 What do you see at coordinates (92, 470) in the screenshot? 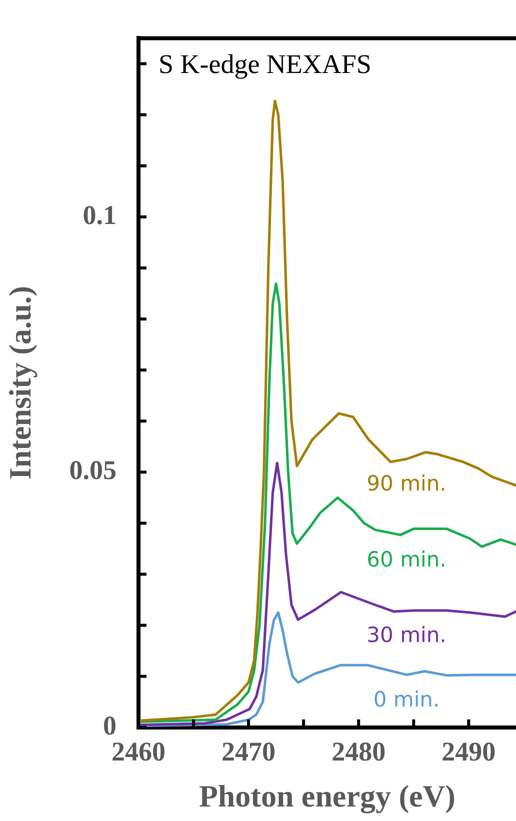
I see `y-tick-label: 0.05` at bounding box center [92, 470].